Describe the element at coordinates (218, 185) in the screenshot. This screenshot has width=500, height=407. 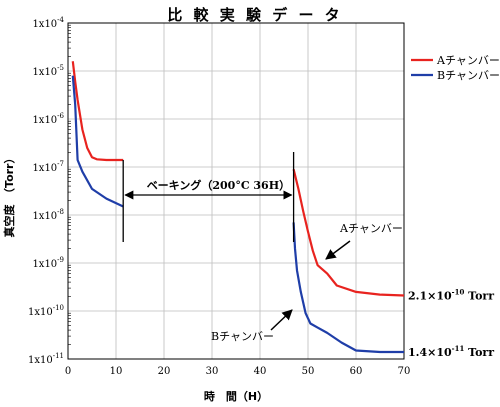
I see `baking-label: ベーキング（200°C 36H）` at that location.